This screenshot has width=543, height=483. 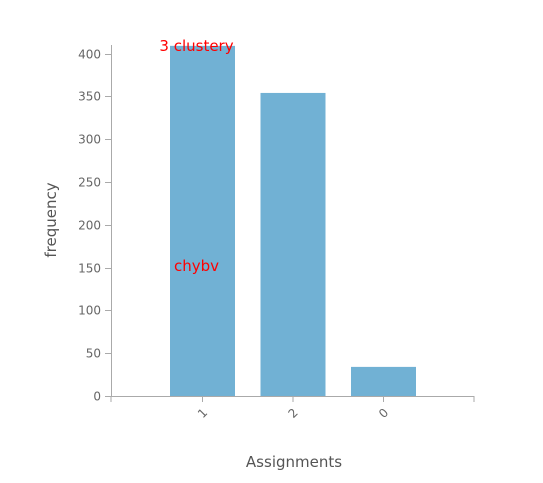 What do you see at coordinates (89, 140) in the screenshot?
I see `y-tick-label-300: 300` at bounding box center [89, 140].